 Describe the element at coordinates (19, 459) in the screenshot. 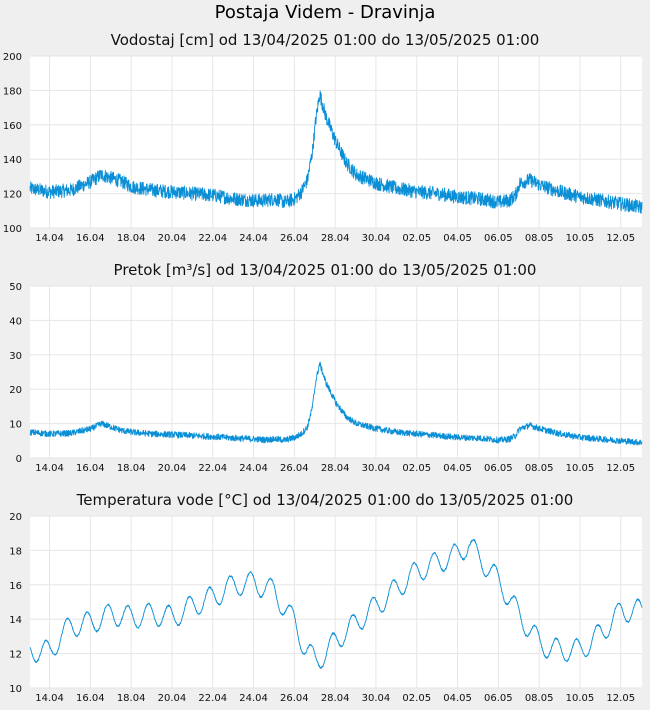

I see `y-tick-label: 0` at that location.